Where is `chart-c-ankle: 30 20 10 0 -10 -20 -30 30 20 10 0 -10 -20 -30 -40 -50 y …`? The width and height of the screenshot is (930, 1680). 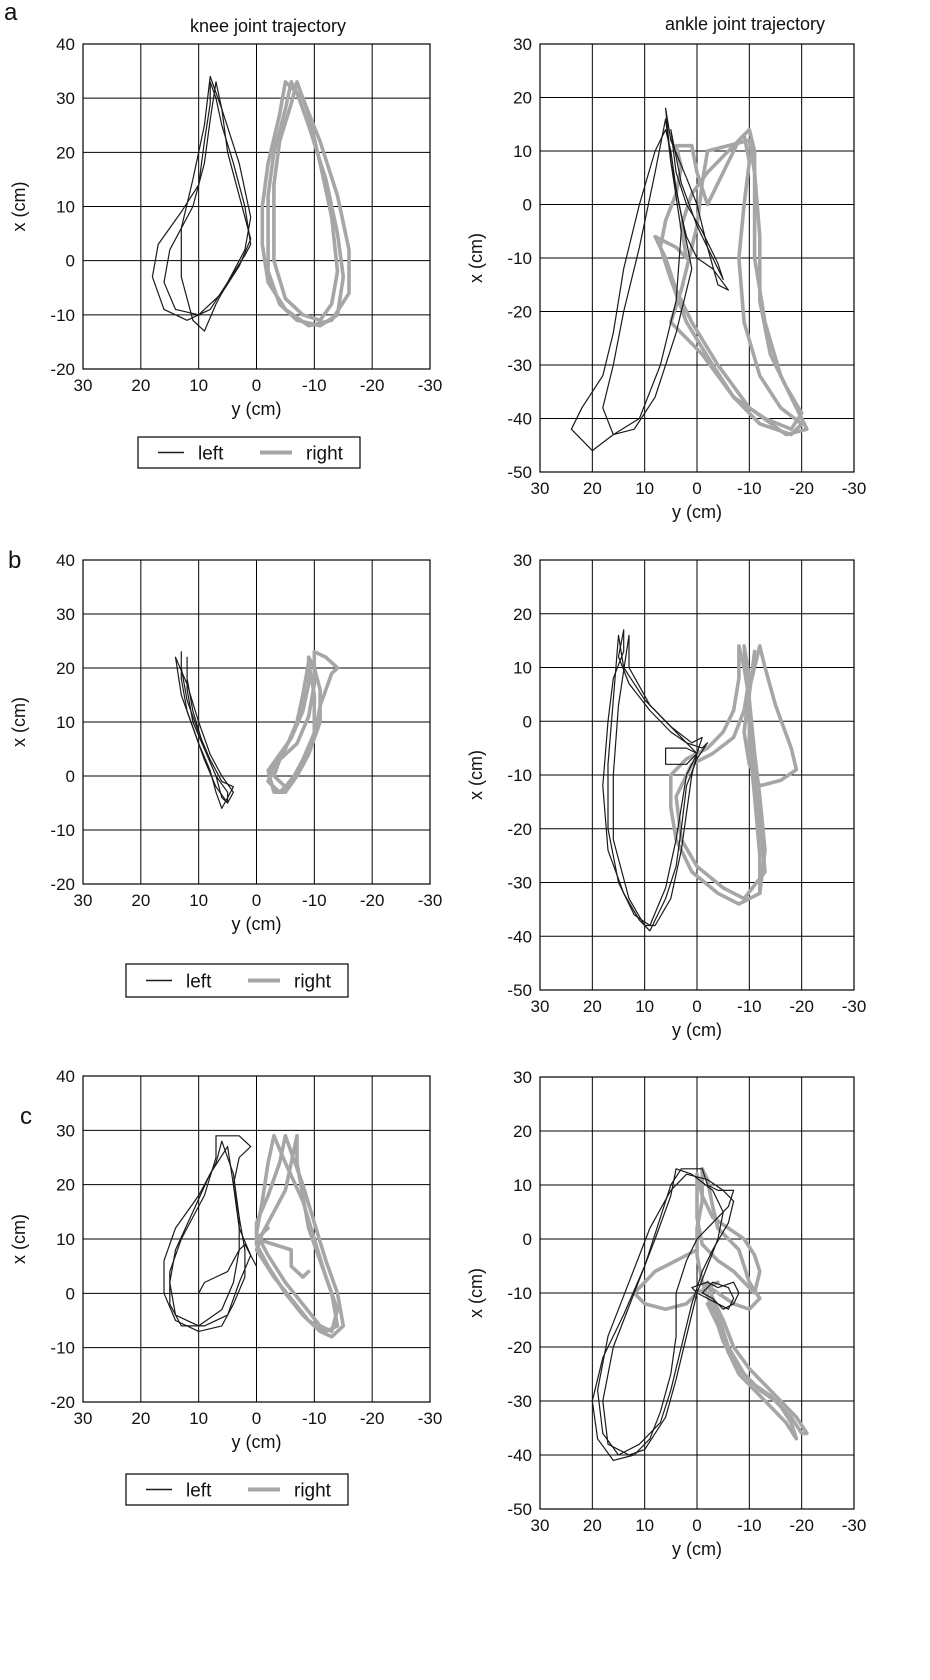
chart-c-ankle: 30 20 10 0 -10 -20 -30 30 20 10 0 -10 -20 -30 -40 -50 y … is located at coordinates (666, 1313).